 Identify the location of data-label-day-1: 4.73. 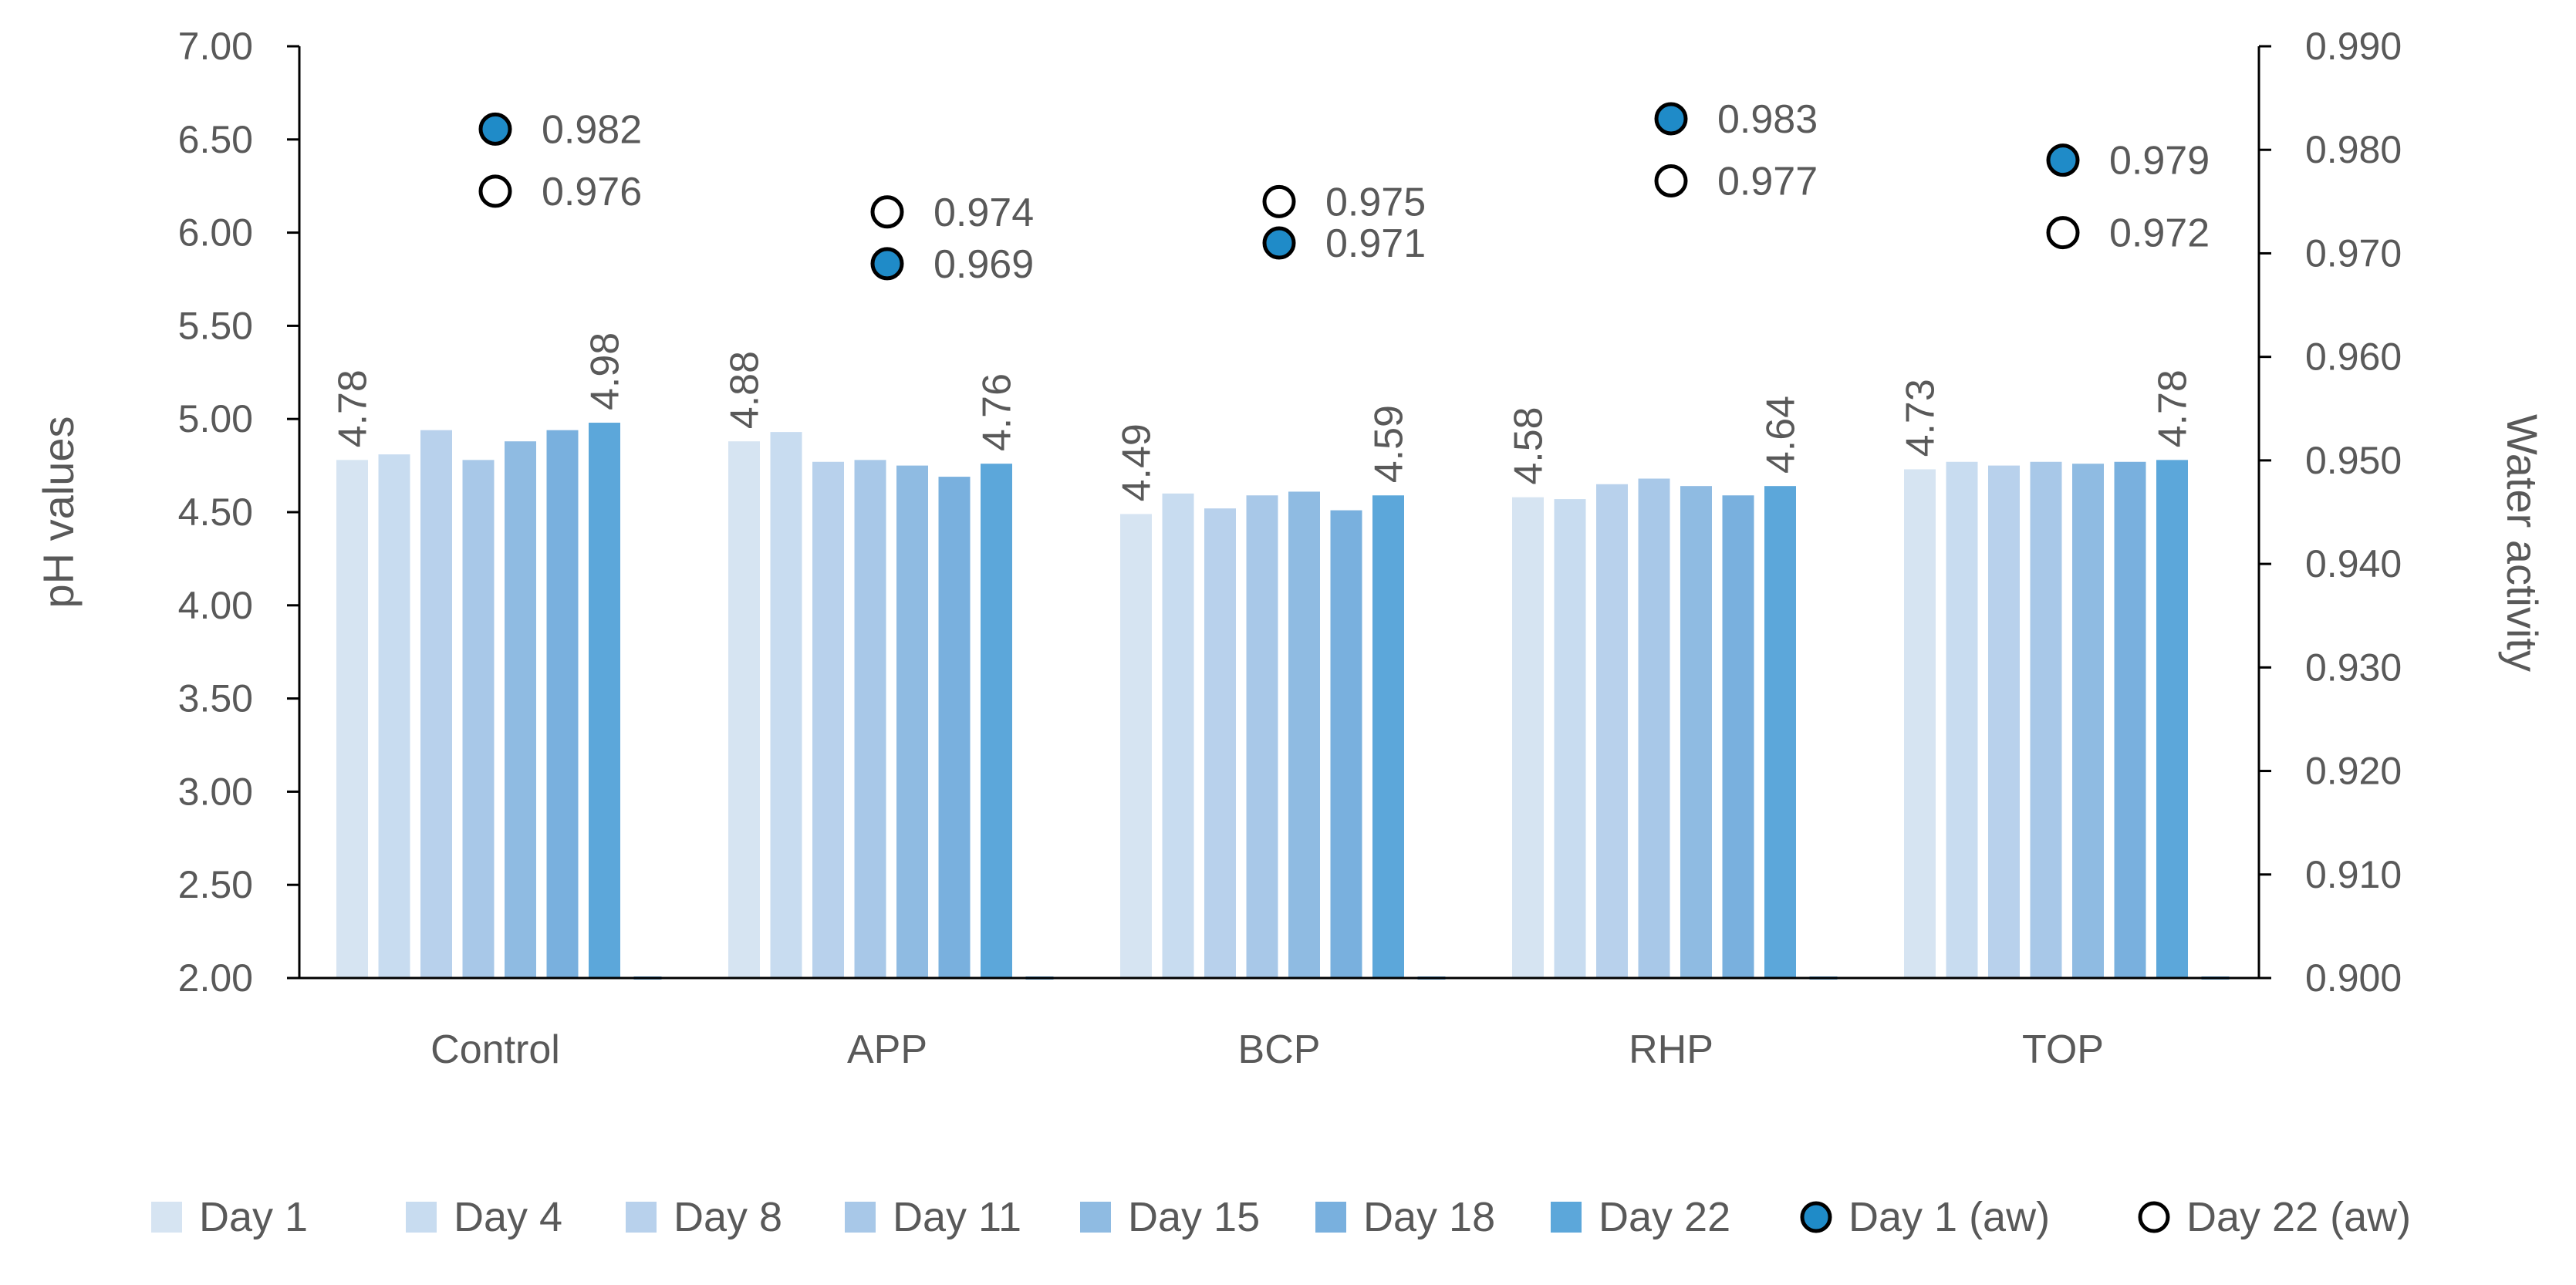
(1921, 418).